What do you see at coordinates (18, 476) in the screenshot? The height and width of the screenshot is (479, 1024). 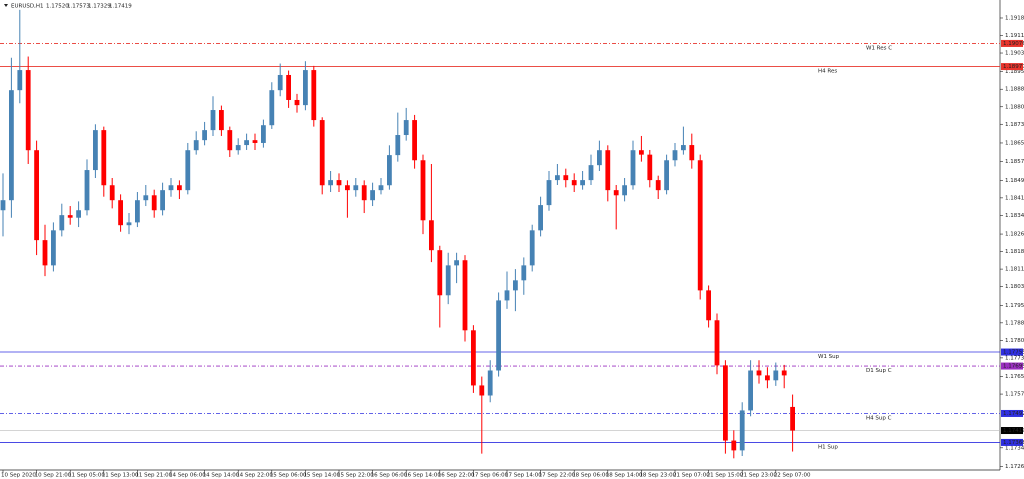 I see `x-tick-label: 10 Sep 2020` at bounding box center [18, 476].